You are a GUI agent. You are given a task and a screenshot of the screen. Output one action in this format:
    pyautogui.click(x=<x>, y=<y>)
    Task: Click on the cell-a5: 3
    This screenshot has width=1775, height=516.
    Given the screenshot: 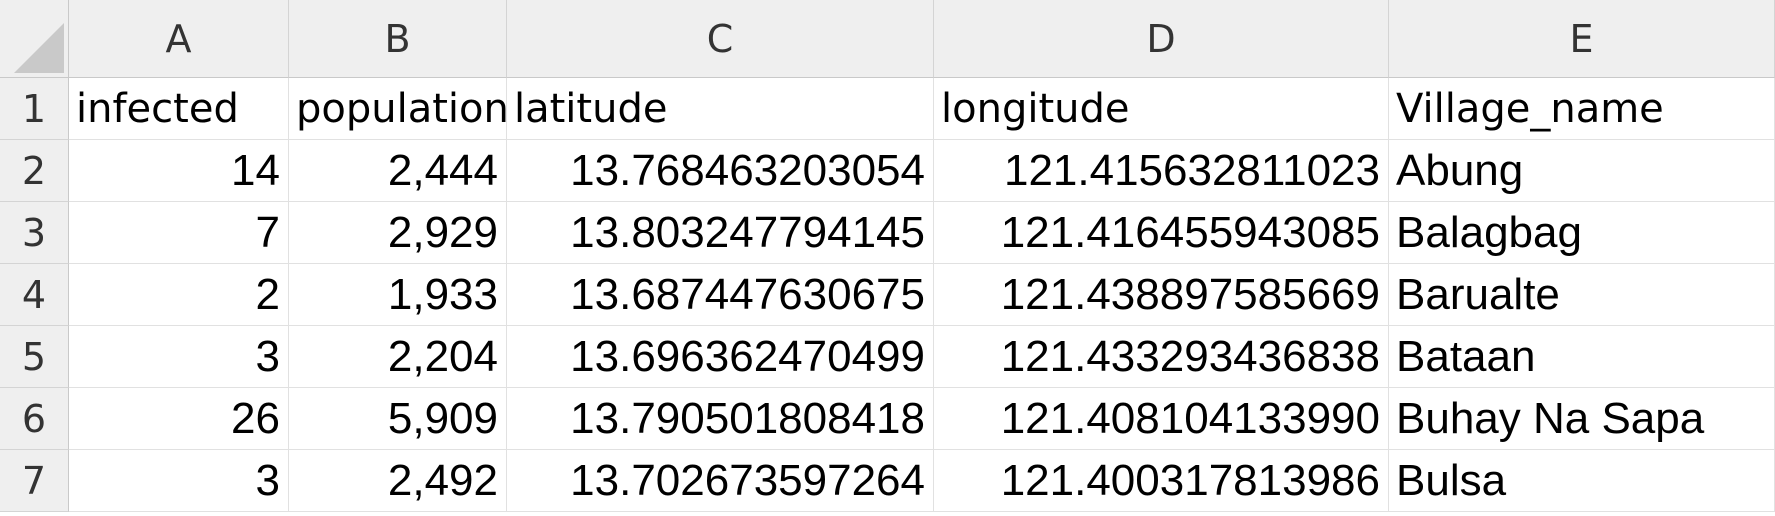 What is the action you would take?
    pyautogui.click(x=179, y=357)
    